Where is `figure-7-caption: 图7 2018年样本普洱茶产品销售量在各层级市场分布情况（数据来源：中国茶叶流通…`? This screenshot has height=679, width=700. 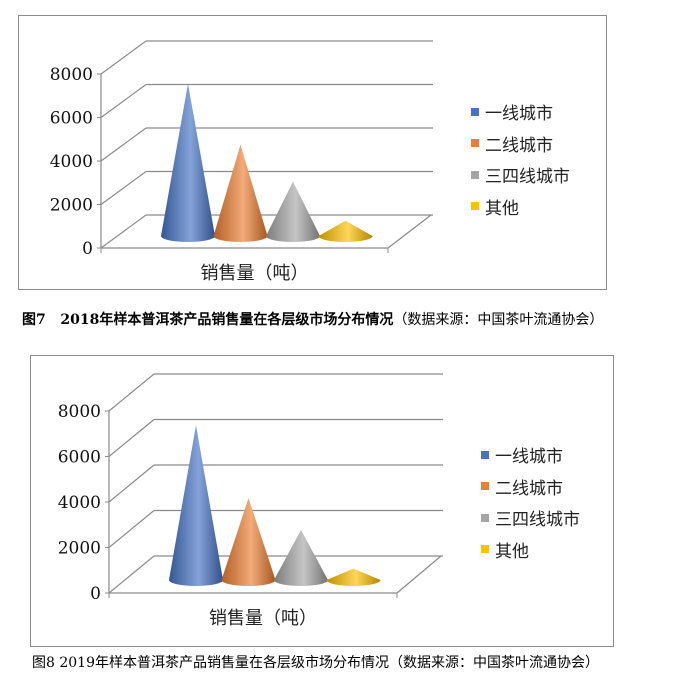
figure-7-caption: 图7 2018年样本普洱茶产品销售量在各层级市场分布情况（数据来源：中国茶叶流通… is located at coordinates (312, 319).